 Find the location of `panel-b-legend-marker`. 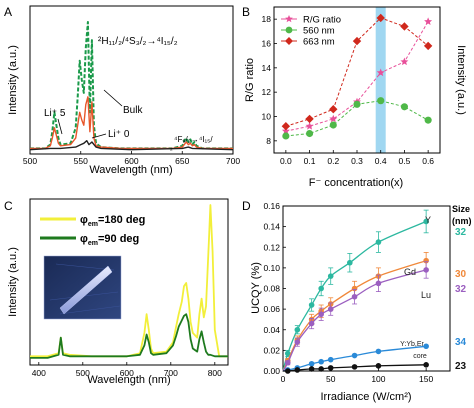

panel-b-legend-marker is located at coordinates (289, 41).